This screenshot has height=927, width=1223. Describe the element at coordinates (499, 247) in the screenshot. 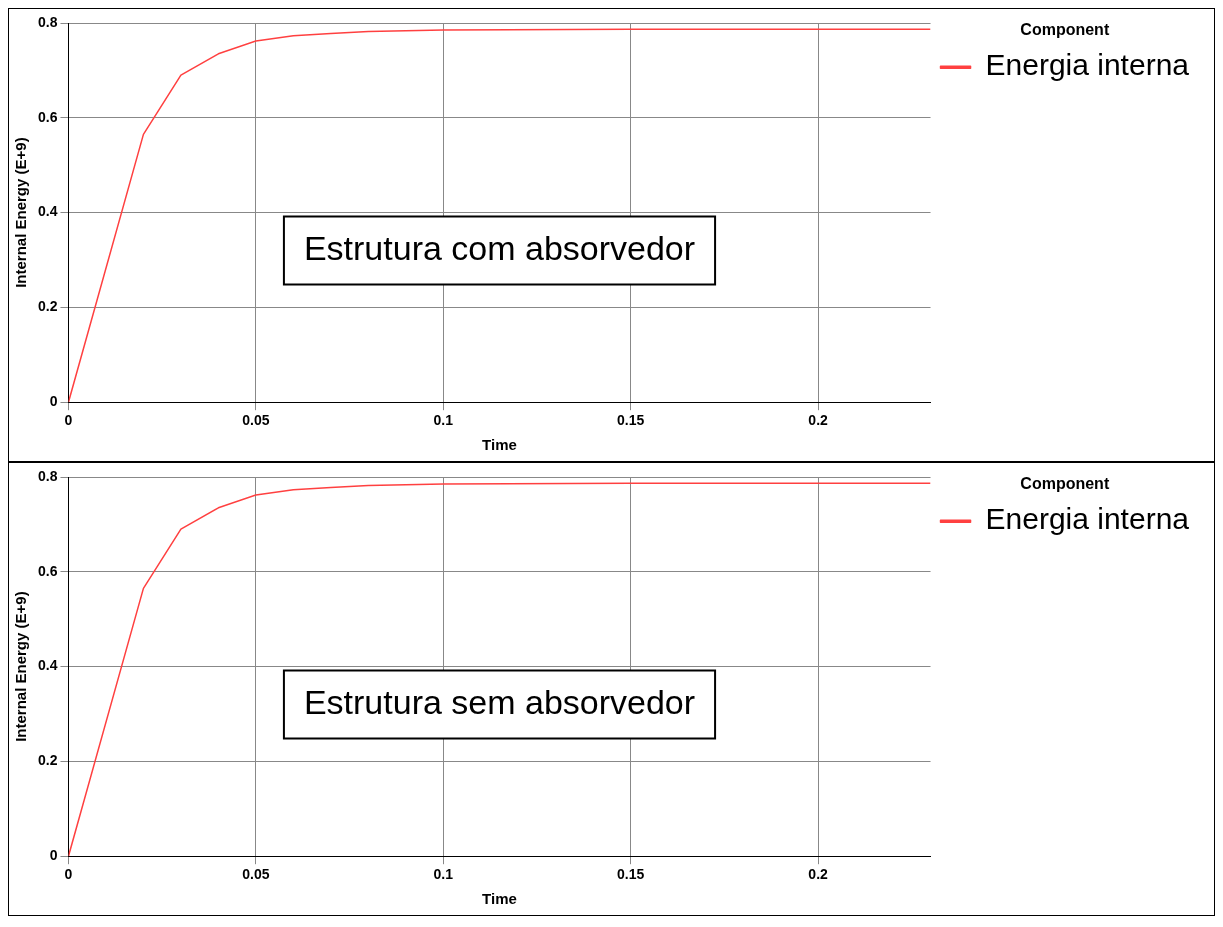

I see `annotation: Estrutura com absorvedor` at that location.